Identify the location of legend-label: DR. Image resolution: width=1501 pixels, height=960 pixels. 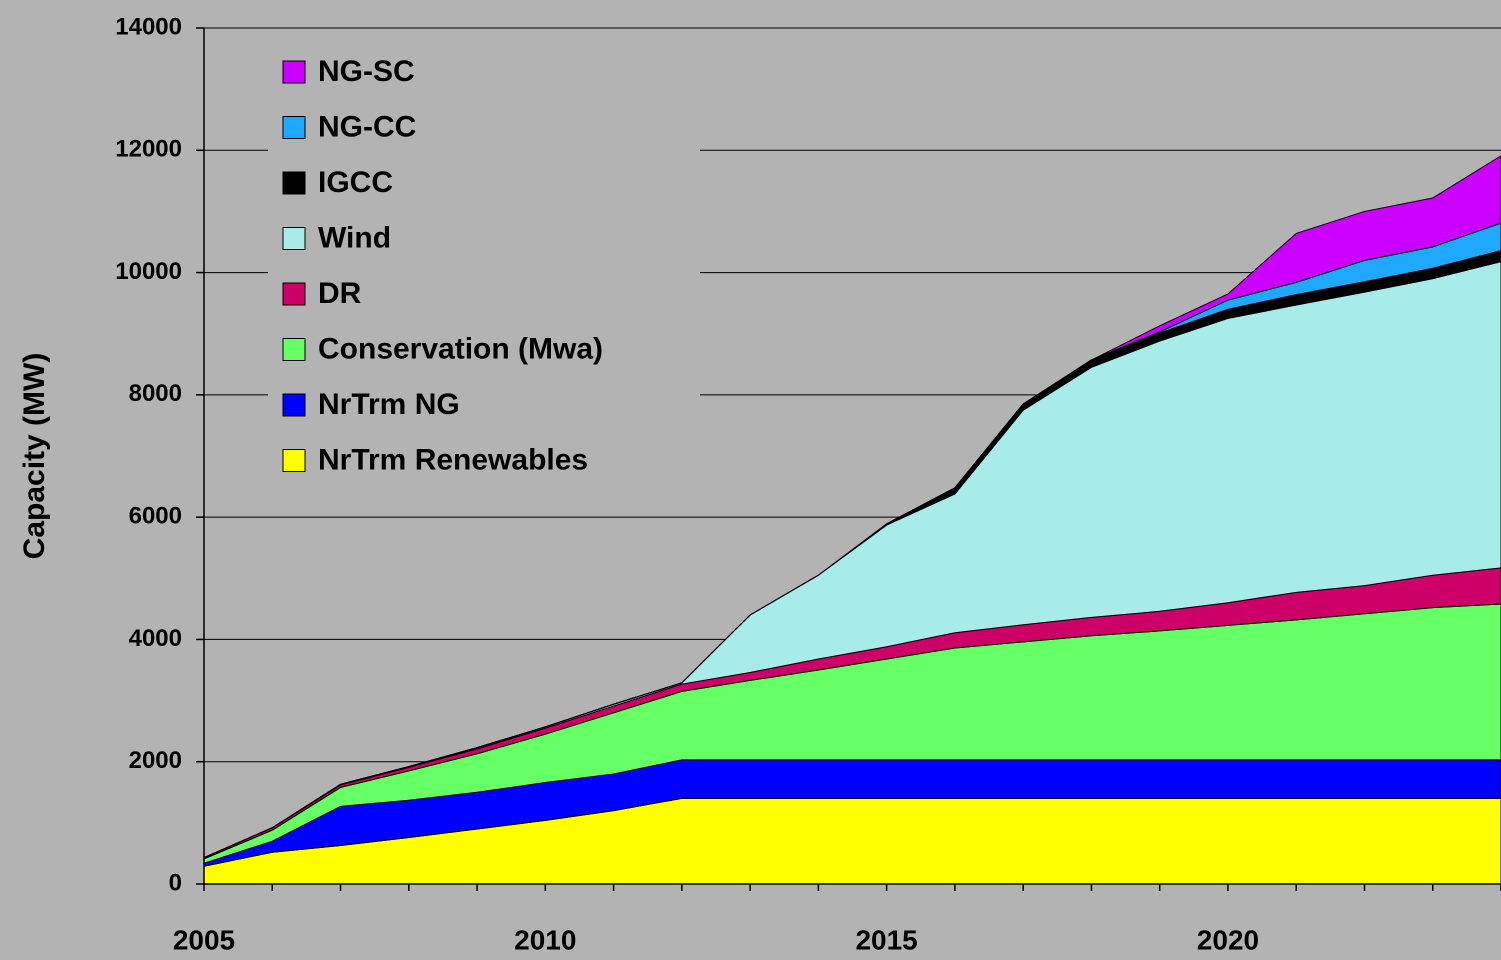
(340, 293).